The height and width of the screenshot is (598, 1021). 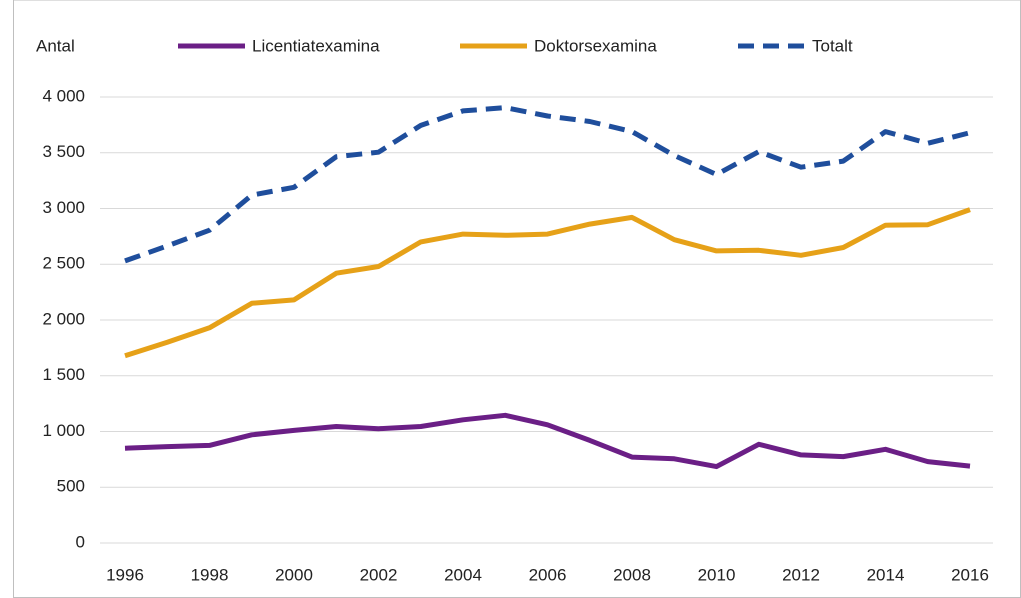 I want to click on y-tick-label: 4 000, so click(x=63, y=95).